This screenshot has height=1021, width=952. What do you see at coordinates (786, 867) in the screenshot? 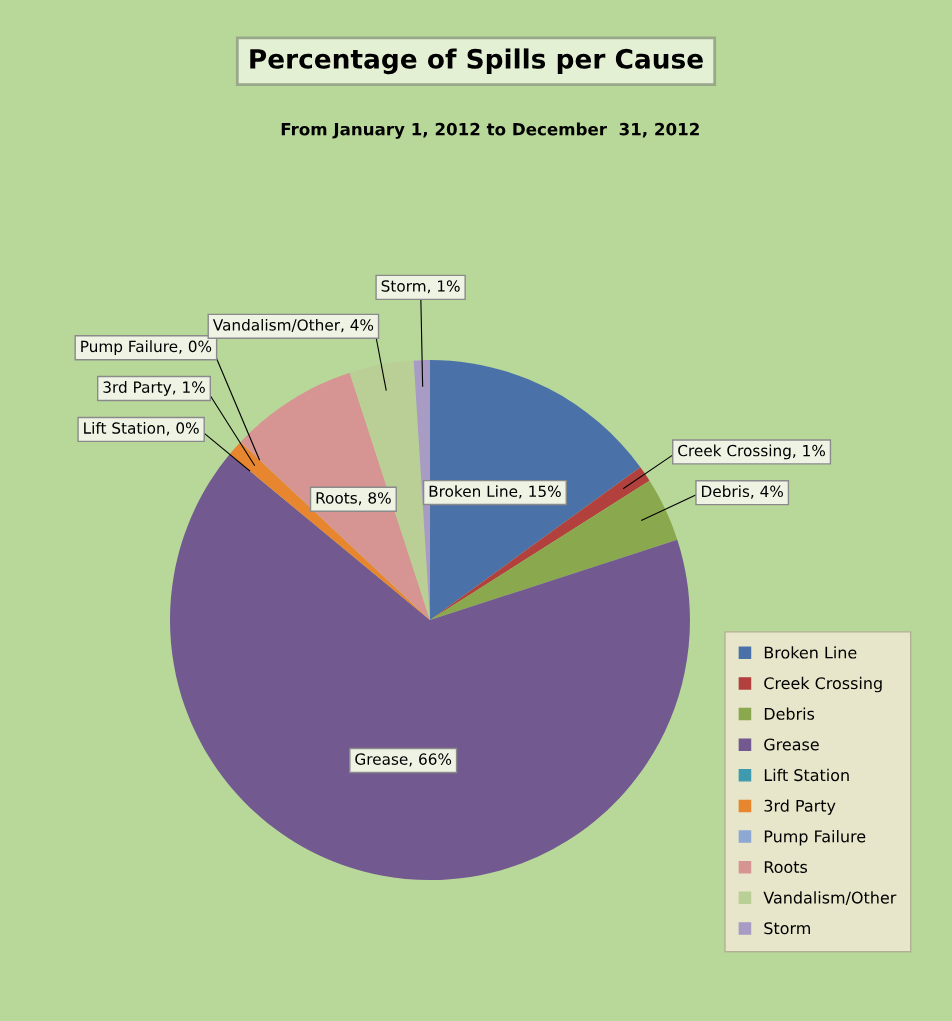
I see `legend-label: Roots` at bounding box center [786, 867].